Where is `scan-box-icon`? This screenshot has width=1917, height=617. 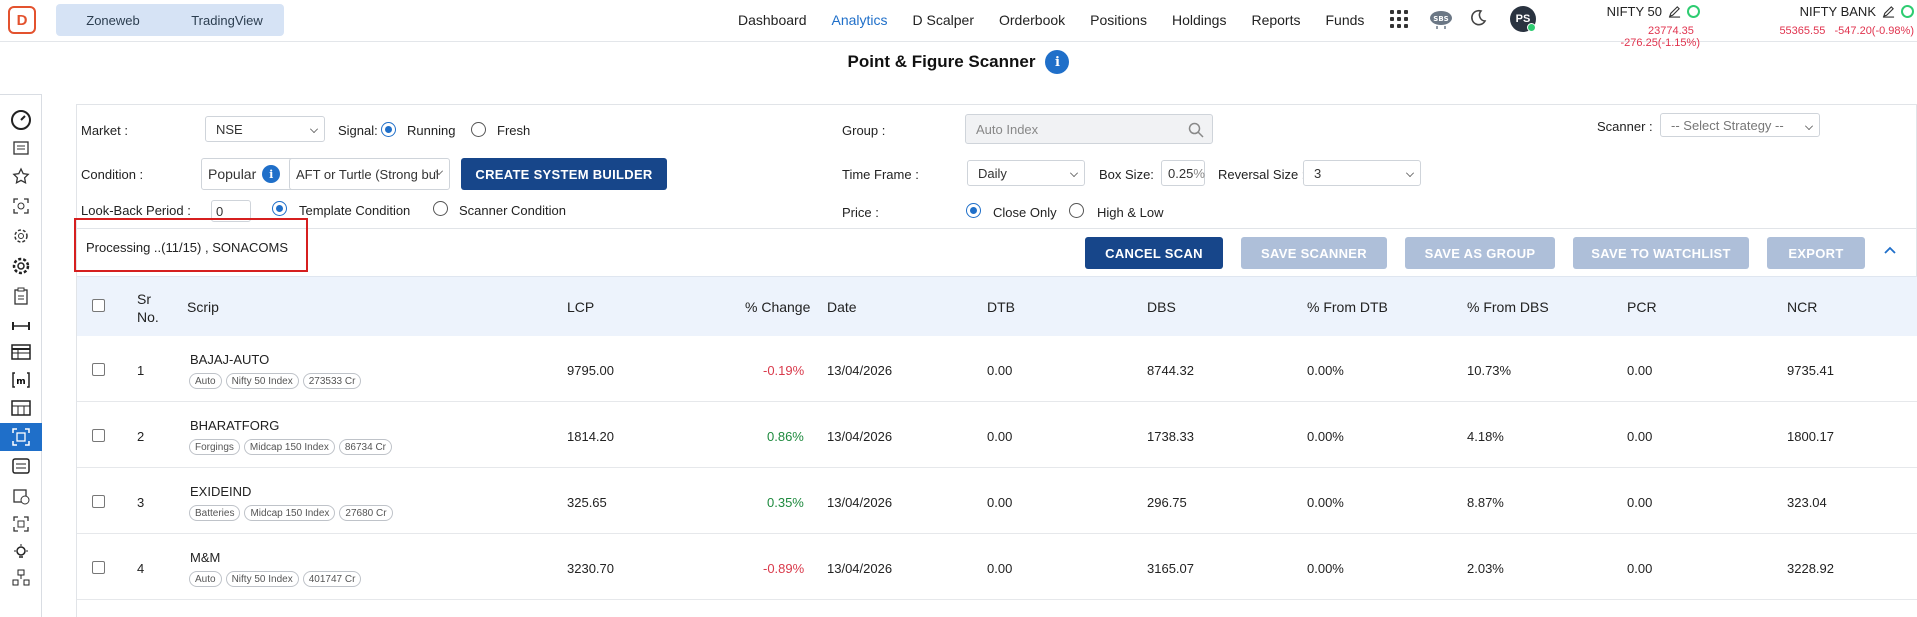 scan-box-icon is located at coordinates (21, 524).